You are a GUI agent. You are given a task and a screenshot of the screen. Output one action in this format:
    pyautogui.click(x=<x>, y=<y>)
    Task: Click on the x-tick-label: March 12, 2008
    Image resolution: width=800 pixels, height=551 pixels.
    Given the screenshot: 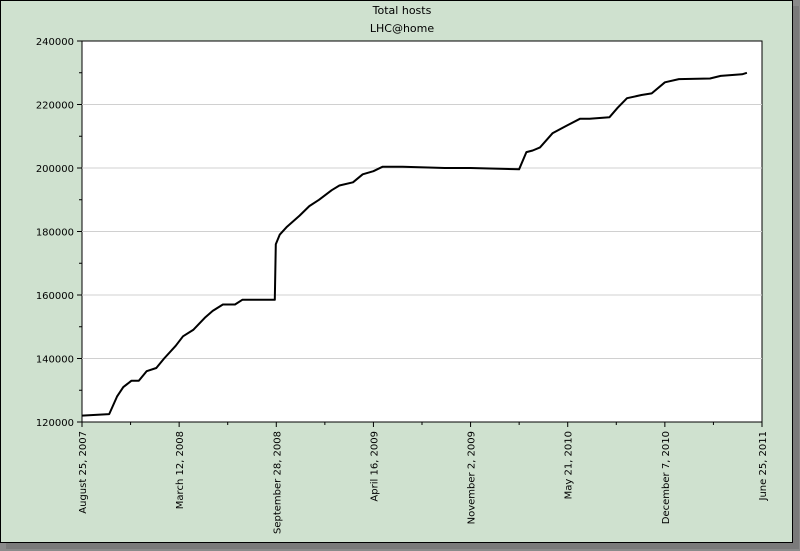 What is the action you would take?
    pyautogui.click(x=180, y=470)
    